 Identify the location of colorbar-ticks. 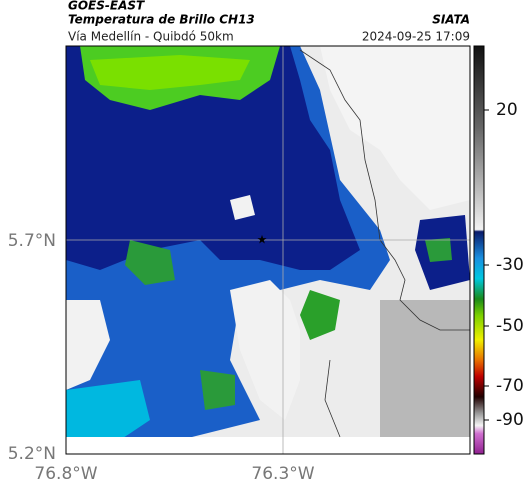
(486, 265).